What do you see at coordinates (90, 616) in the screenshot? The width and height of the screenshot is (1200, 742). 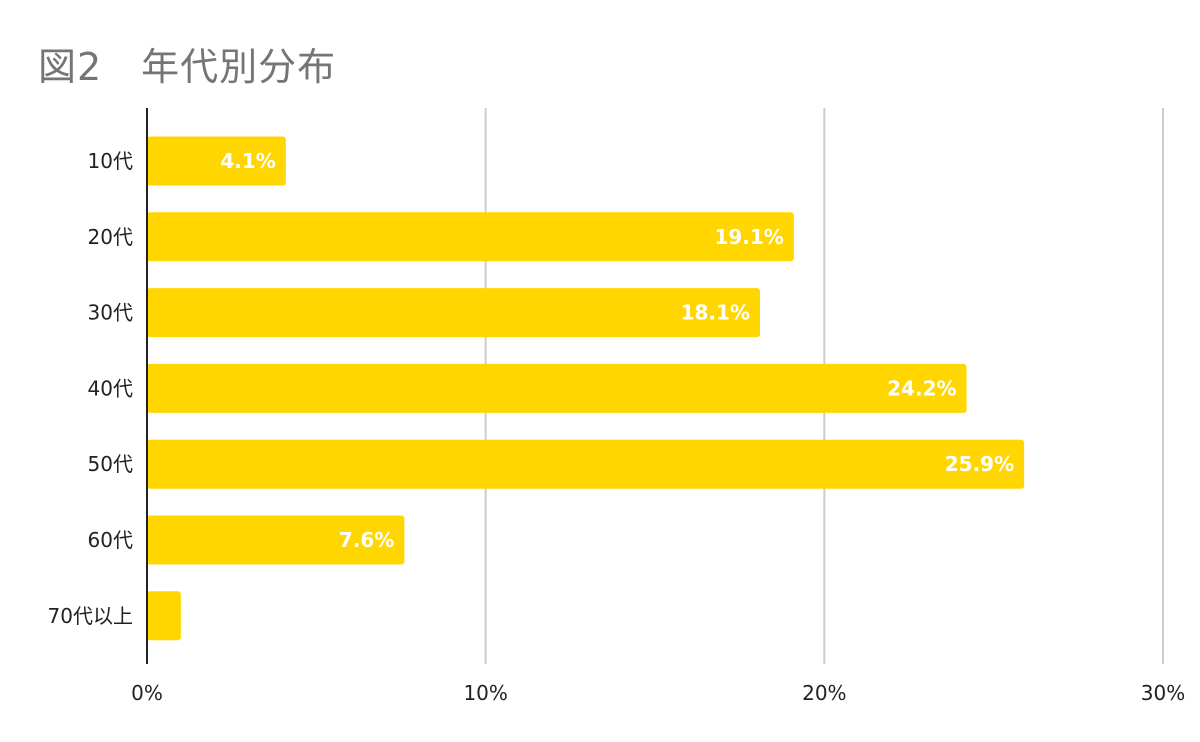 I see `category-label: 70代以上` at bounding box center [90, 616].